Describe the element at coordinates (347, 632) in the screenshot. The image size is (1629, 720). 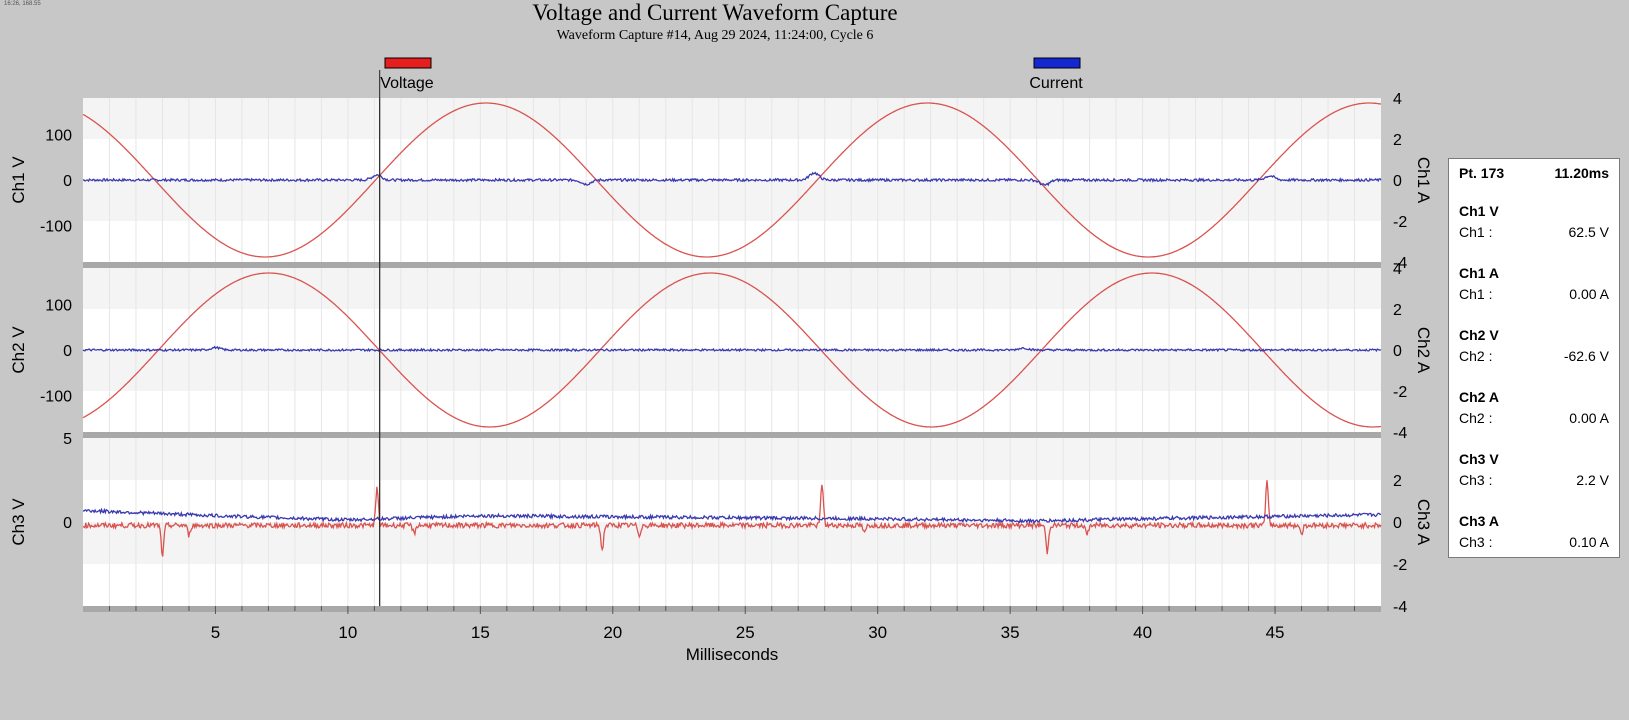
I see `x-tick-label: 10` at that location.